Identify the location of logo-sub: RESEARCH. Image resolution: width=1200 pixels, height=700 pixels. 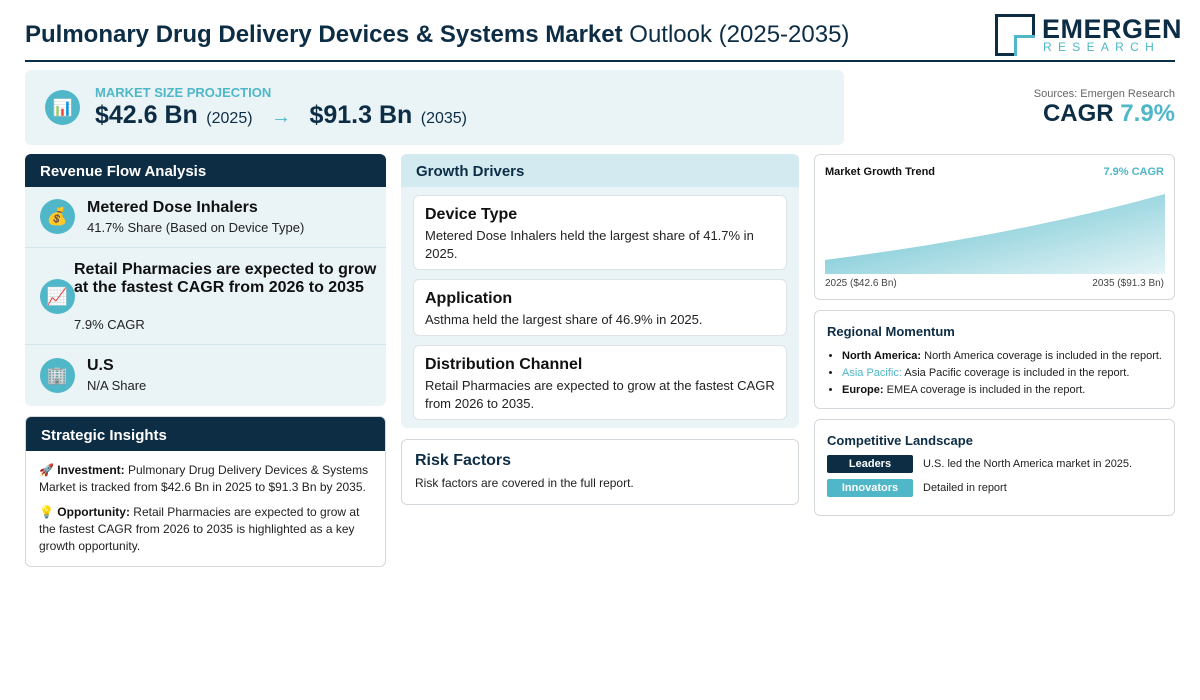
(1102, 47).